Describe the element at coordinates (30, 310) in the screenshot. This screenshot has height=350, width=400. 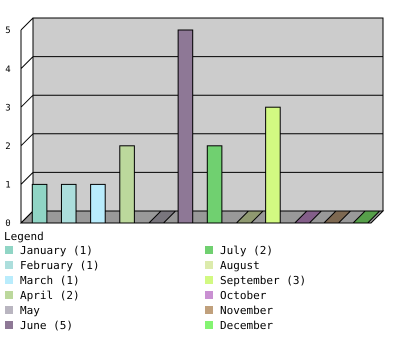
I see `legend-label: May` at that location.